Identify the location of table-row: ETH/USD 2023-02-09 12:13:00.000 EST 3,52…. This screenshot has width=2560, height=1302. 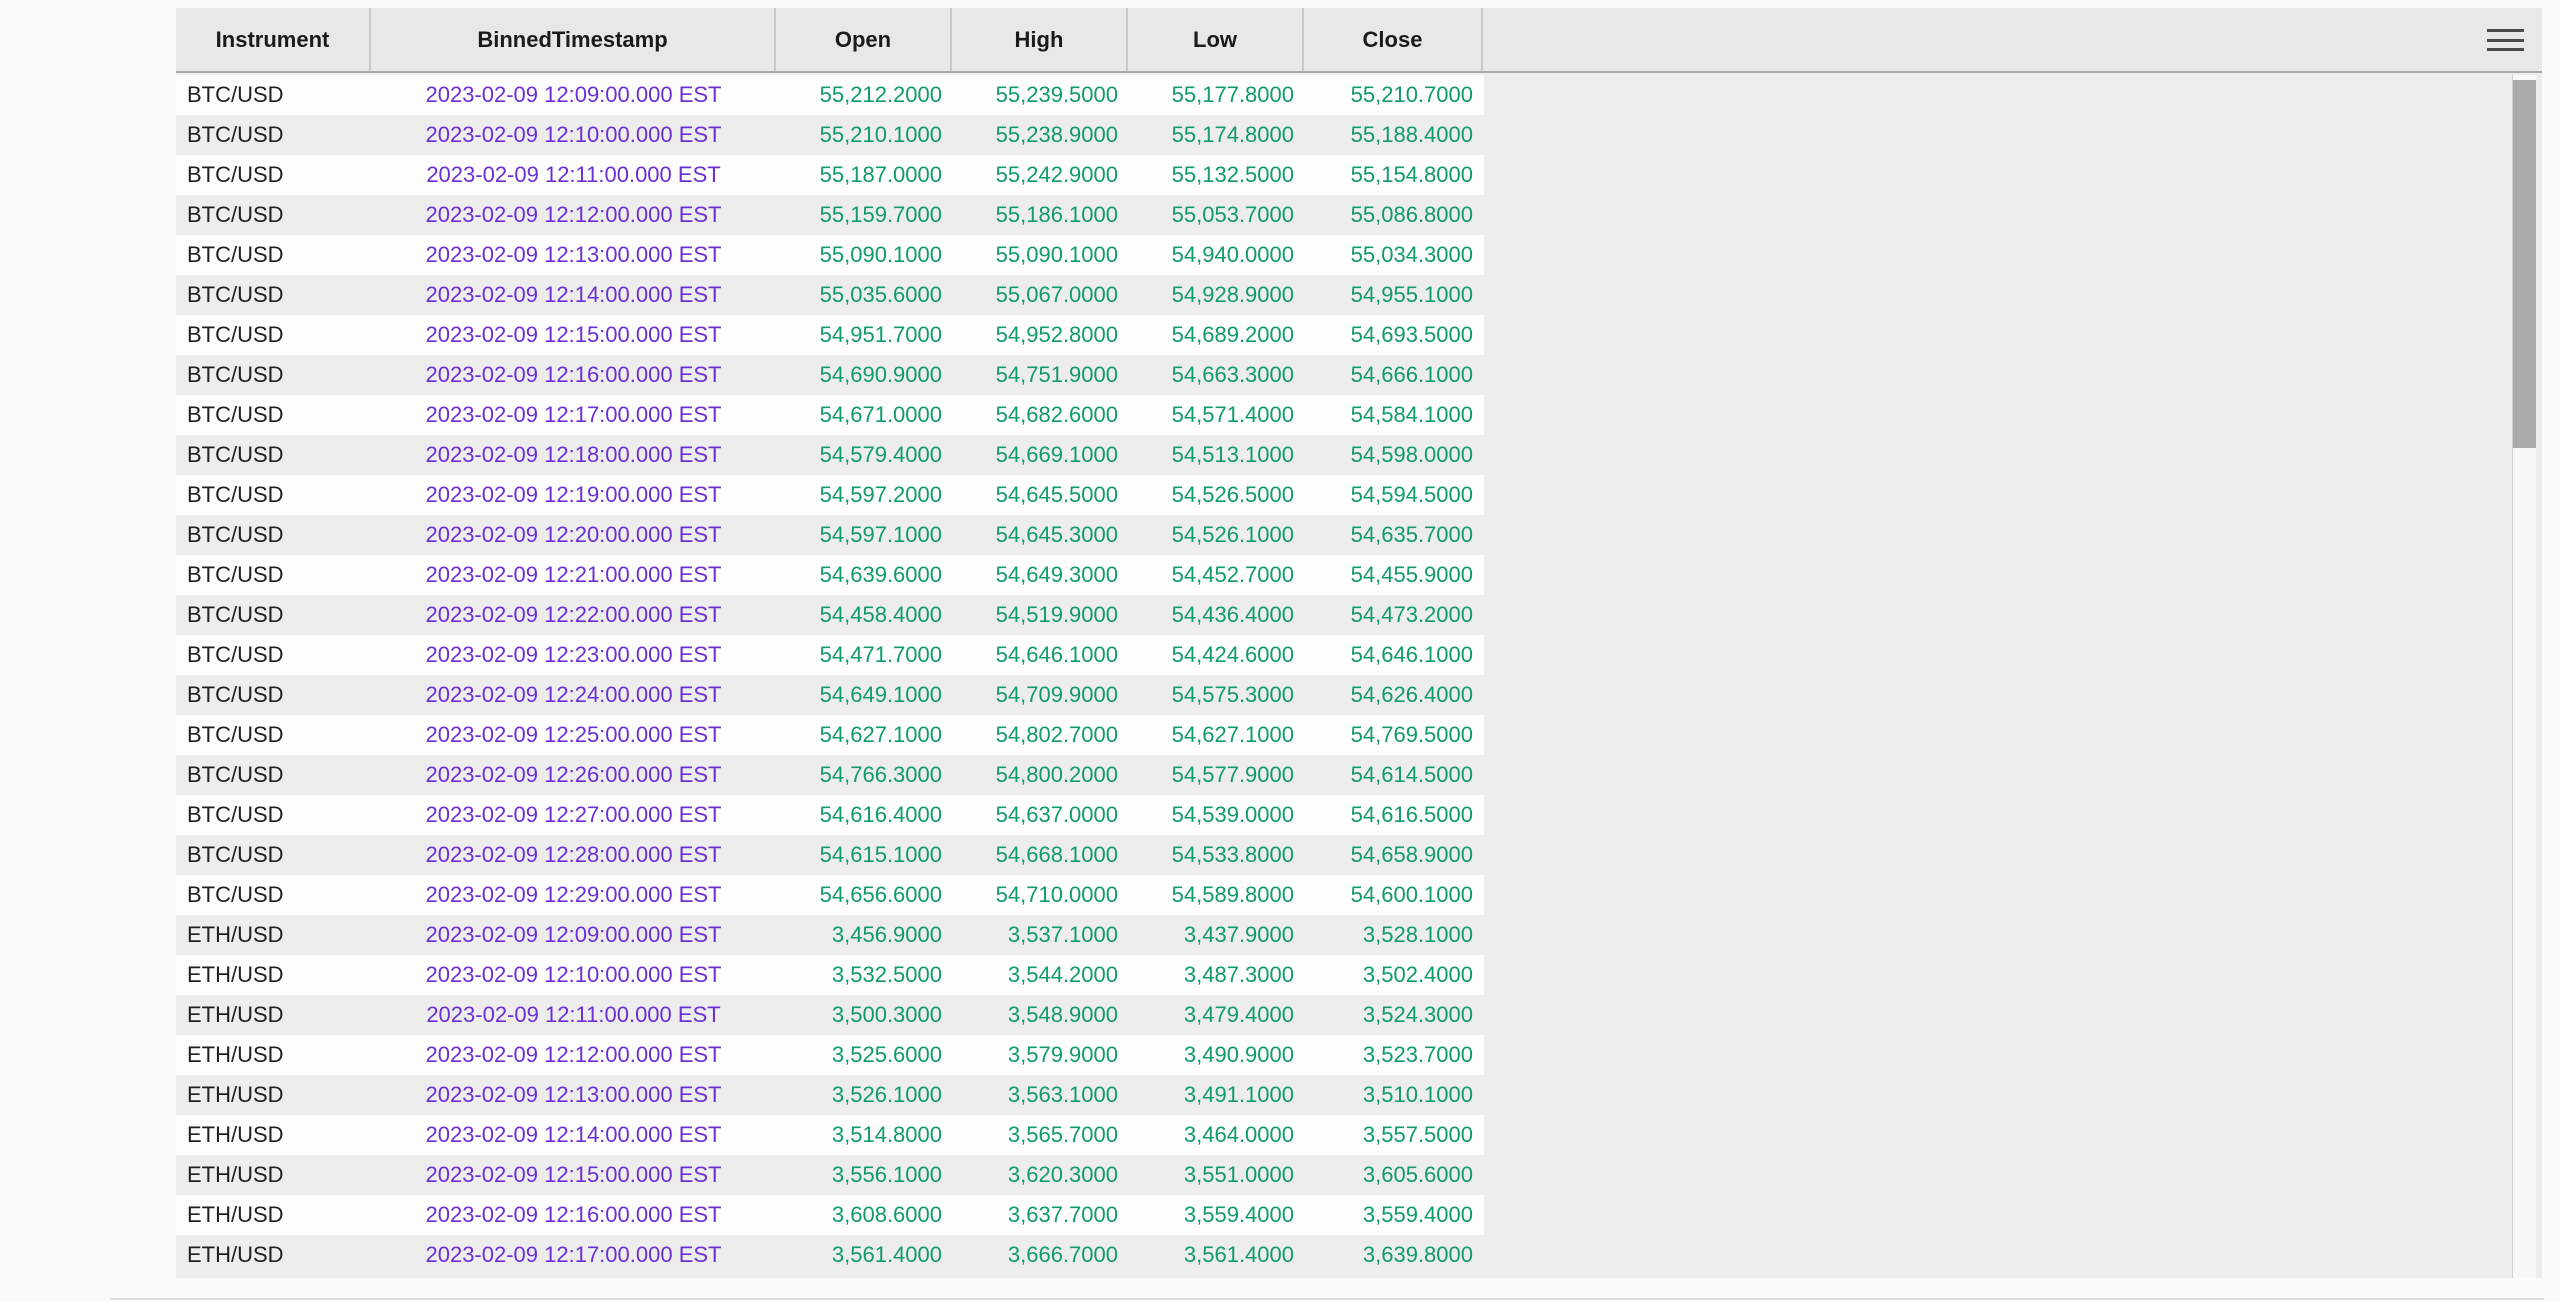
(830, 1095).